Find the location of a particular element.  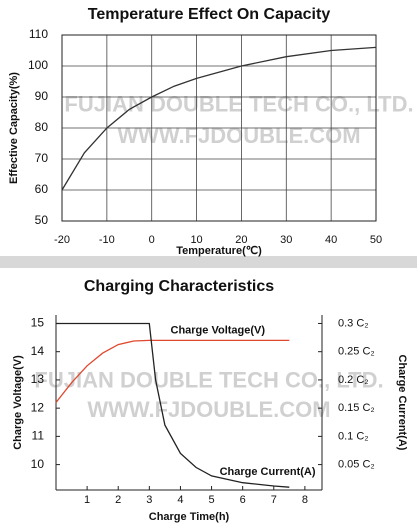

series-line is located at coordinates (172, 371).